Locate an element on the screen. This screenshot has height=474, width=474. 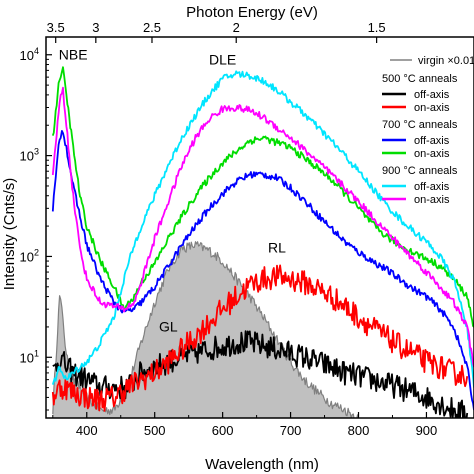
annotation-gl: GL is located at coordinates (168, 327).